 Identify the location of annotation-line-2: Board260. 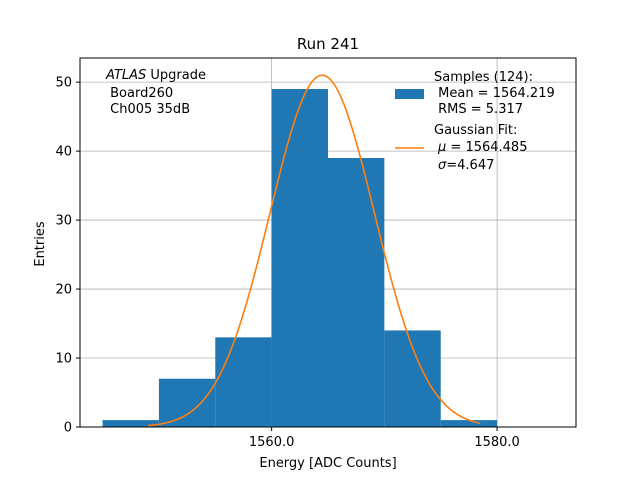
(139, 93).